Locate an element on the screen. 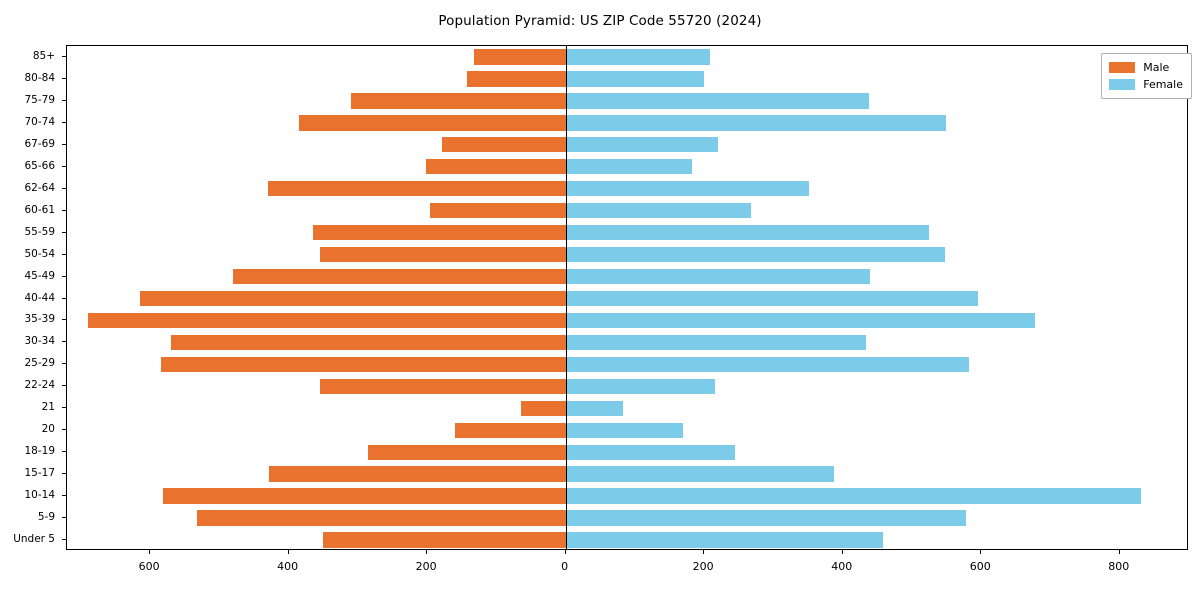 The image size is (1200, 600). x-axis-tick-label: 800 is located at coordinates (1119, 566).